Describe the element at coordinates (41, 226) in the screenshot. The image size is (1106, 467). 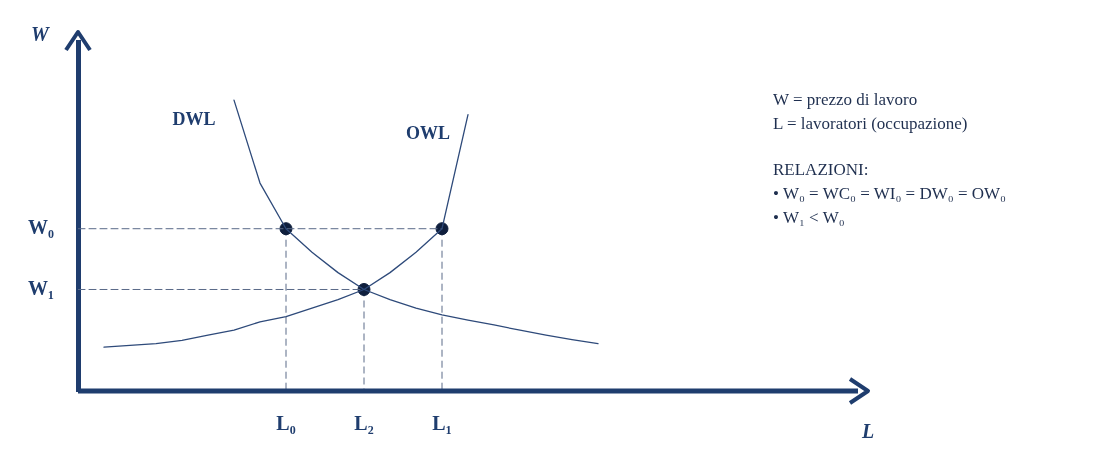
I see `series-label: W₀` at that location.